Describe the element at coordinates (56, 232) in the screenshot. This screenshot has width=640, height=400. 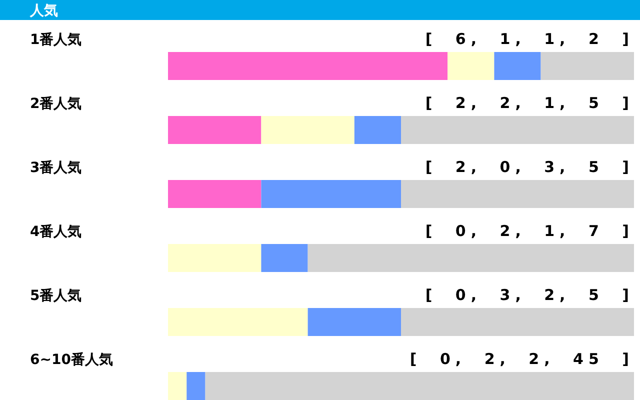
I see `y-tick-label: 4番人気` at that location.